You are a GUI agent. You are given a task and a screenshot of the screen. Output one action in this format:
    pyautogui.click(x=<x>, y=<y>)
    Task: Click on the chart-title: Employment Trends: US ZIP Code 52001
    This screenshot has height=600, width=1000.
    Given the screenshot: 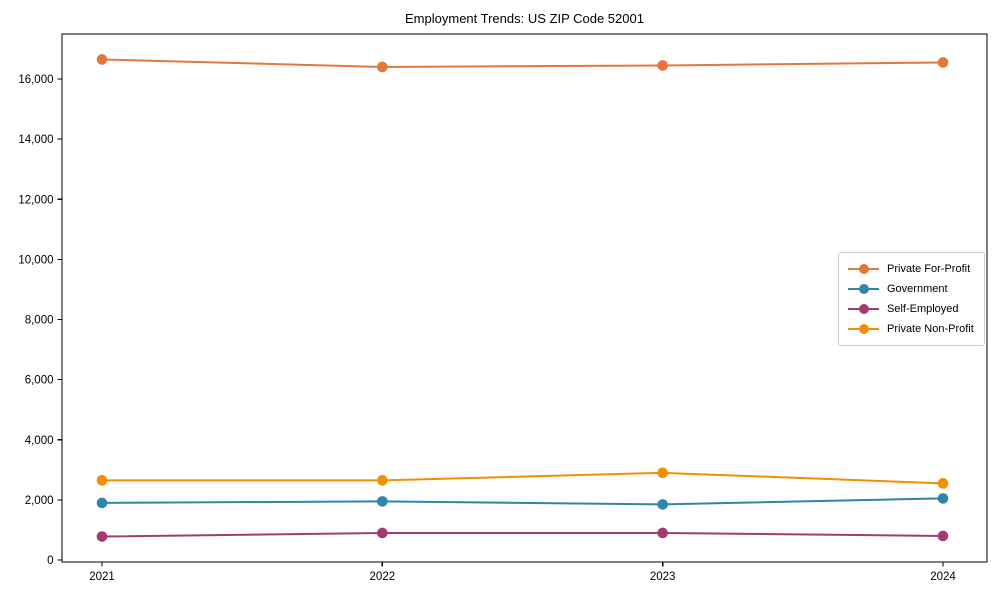 What is the action you would take?
    pyautogui.click(x=524, y=18)
    